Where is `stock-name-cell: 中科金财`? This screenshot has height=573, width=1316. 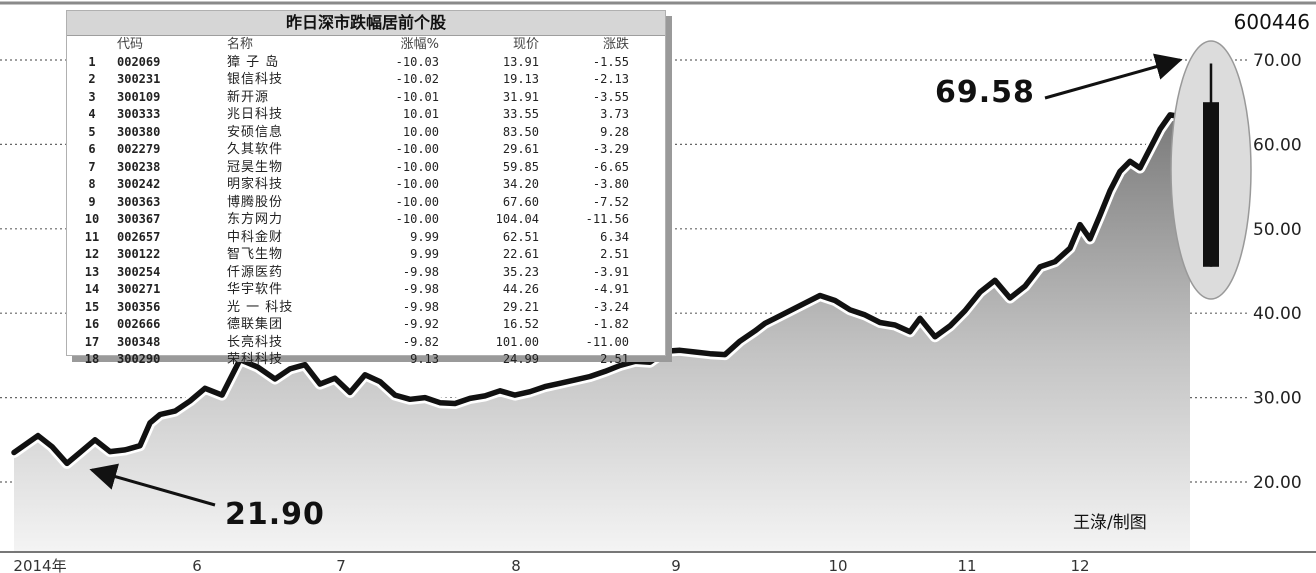 stock-name-cell: 中科金财 is located at coordinates (255, 237).